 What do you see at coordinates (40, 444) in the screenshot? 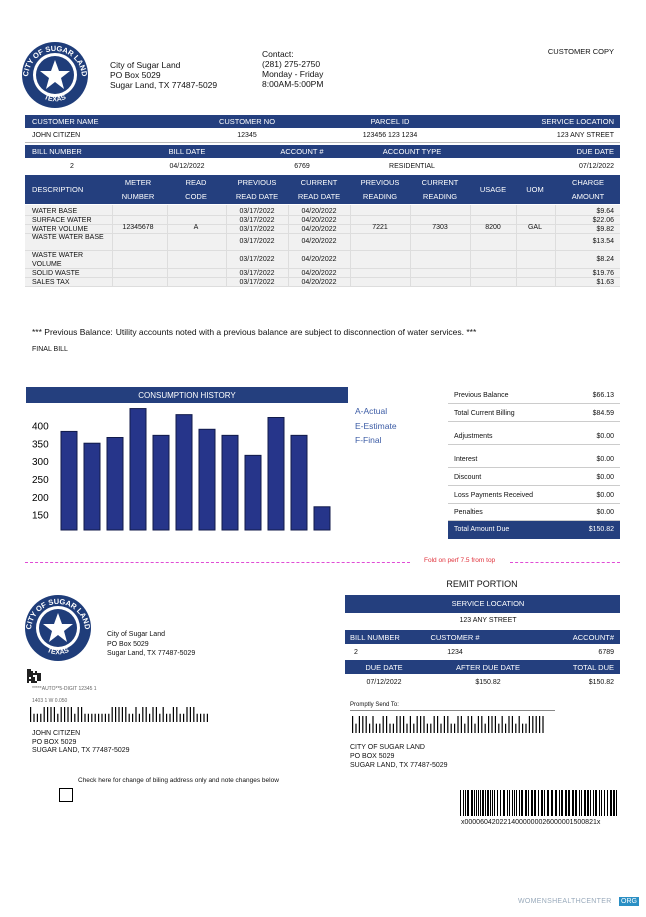
I see `y-tick-label: 350` at bounding box center [40, 444].